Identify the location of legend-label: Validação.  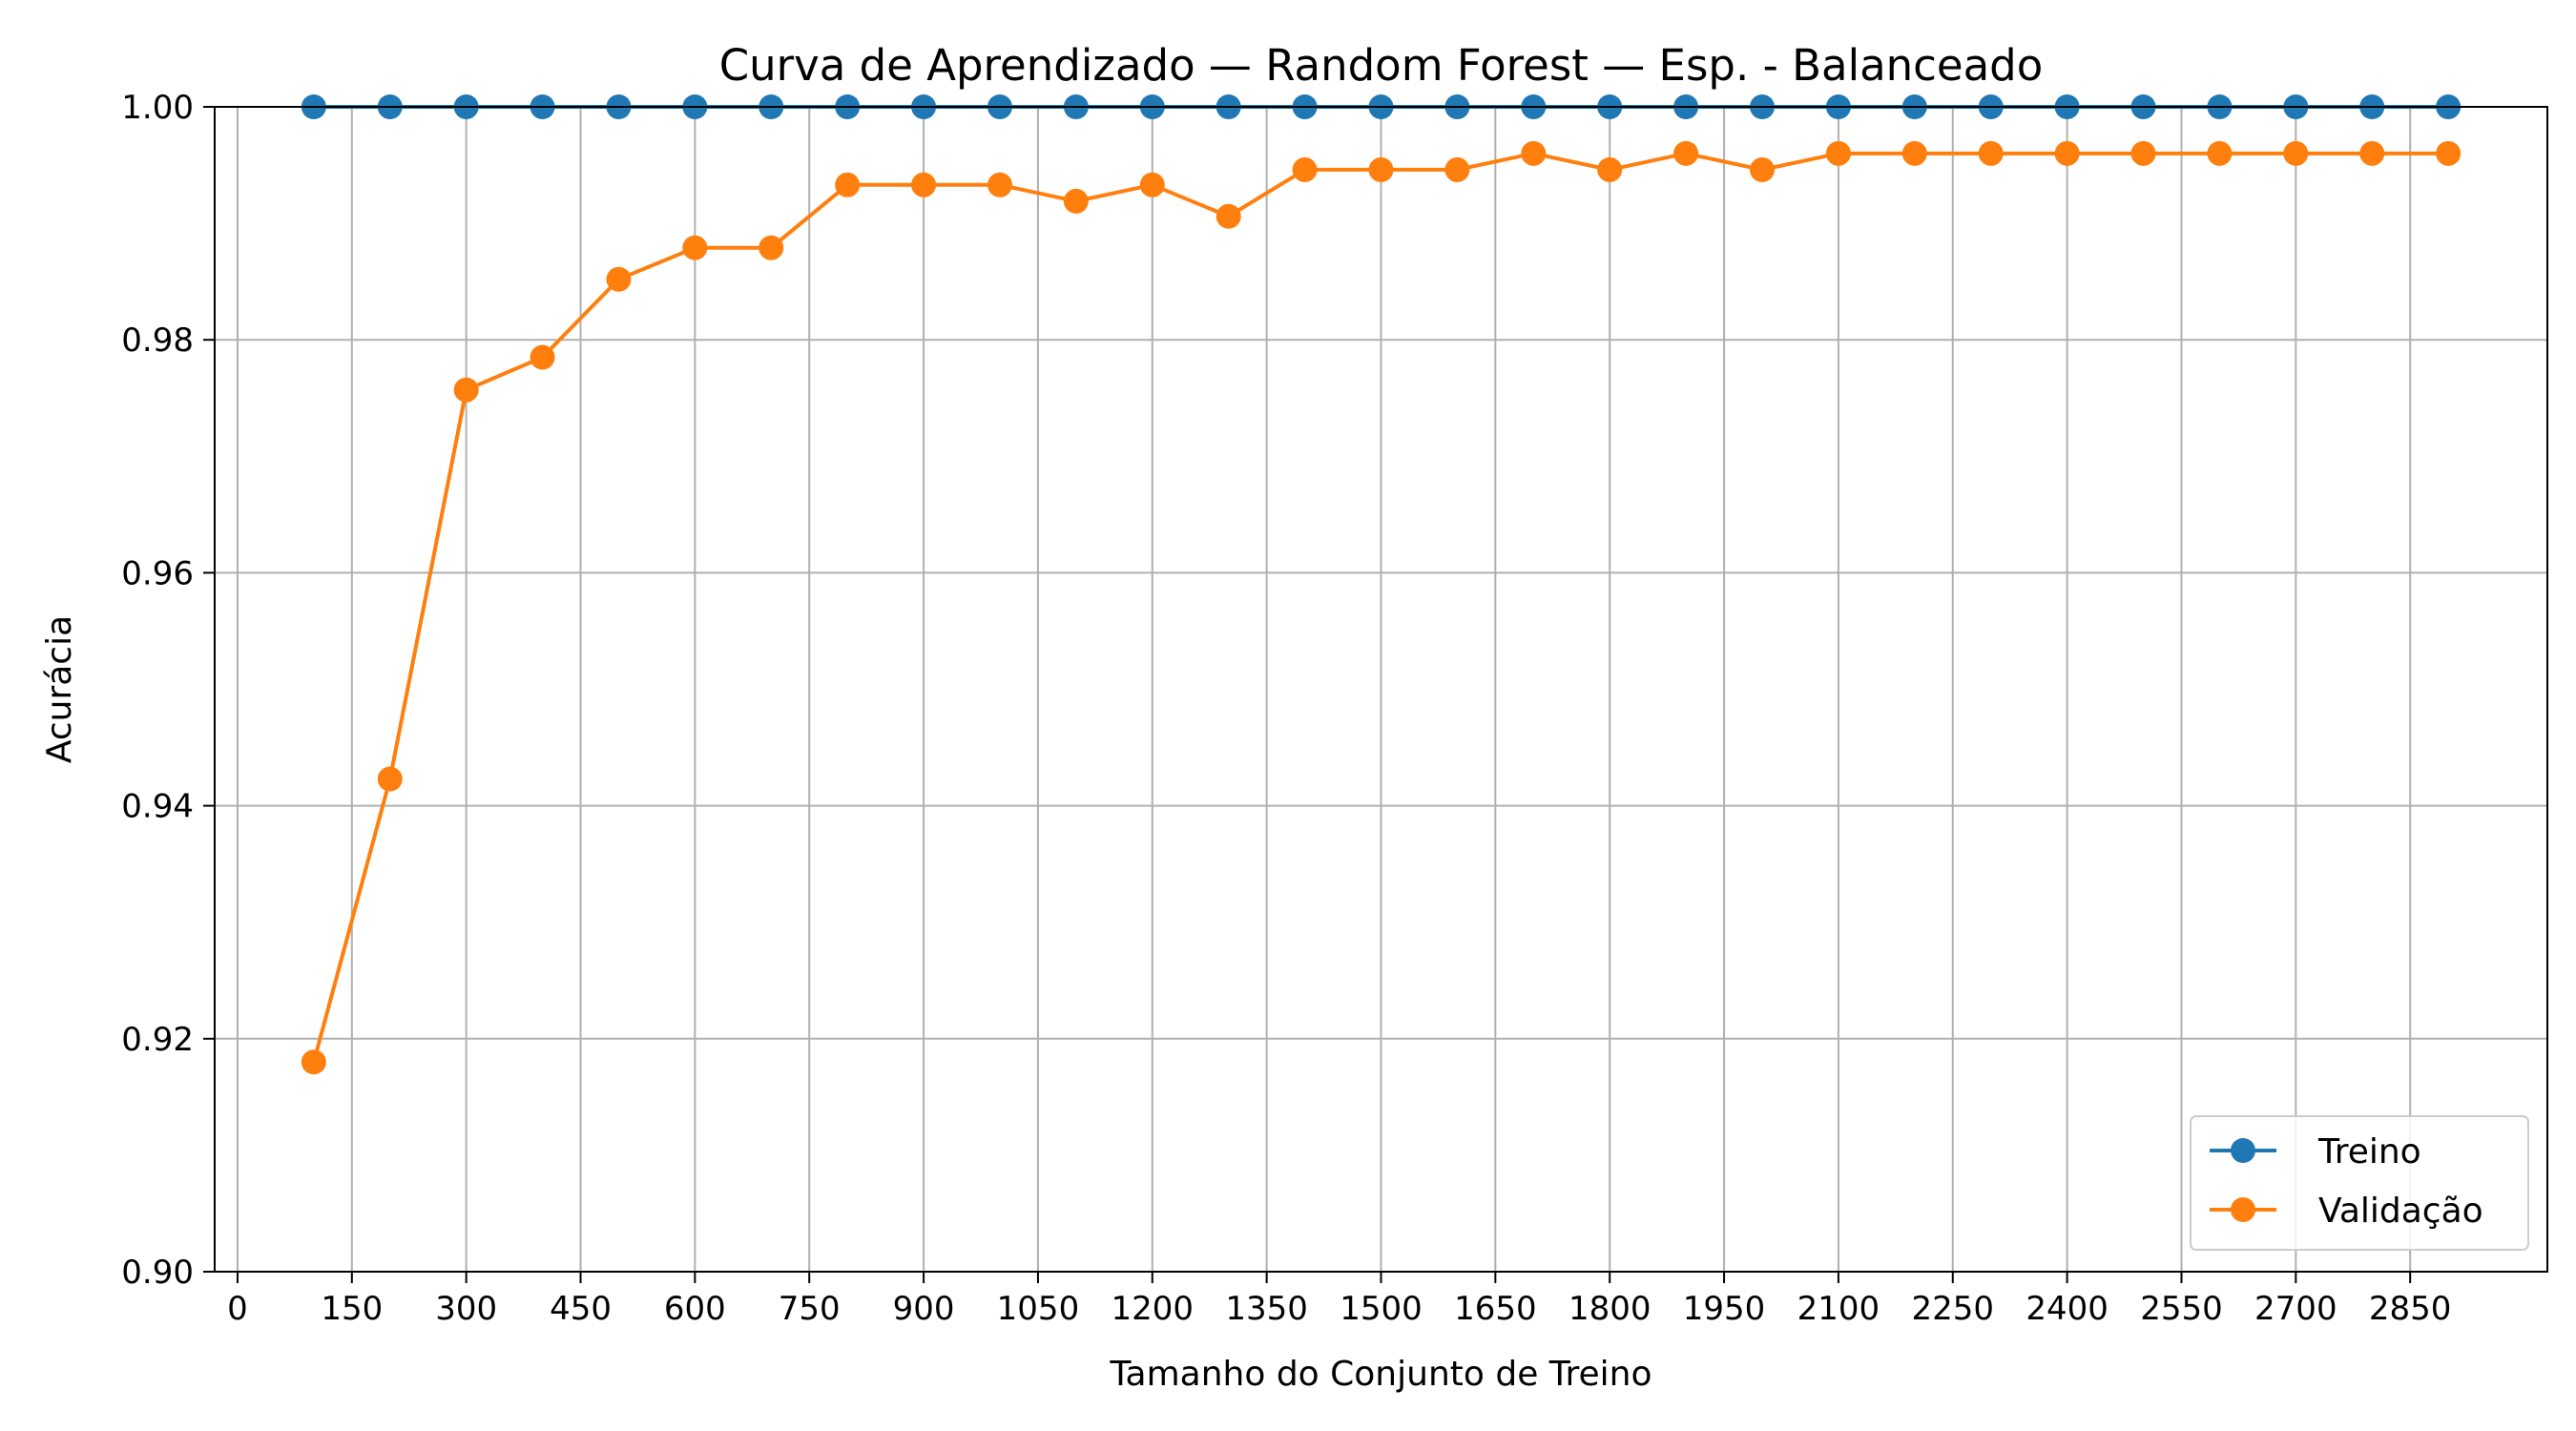
(2400, 1211).